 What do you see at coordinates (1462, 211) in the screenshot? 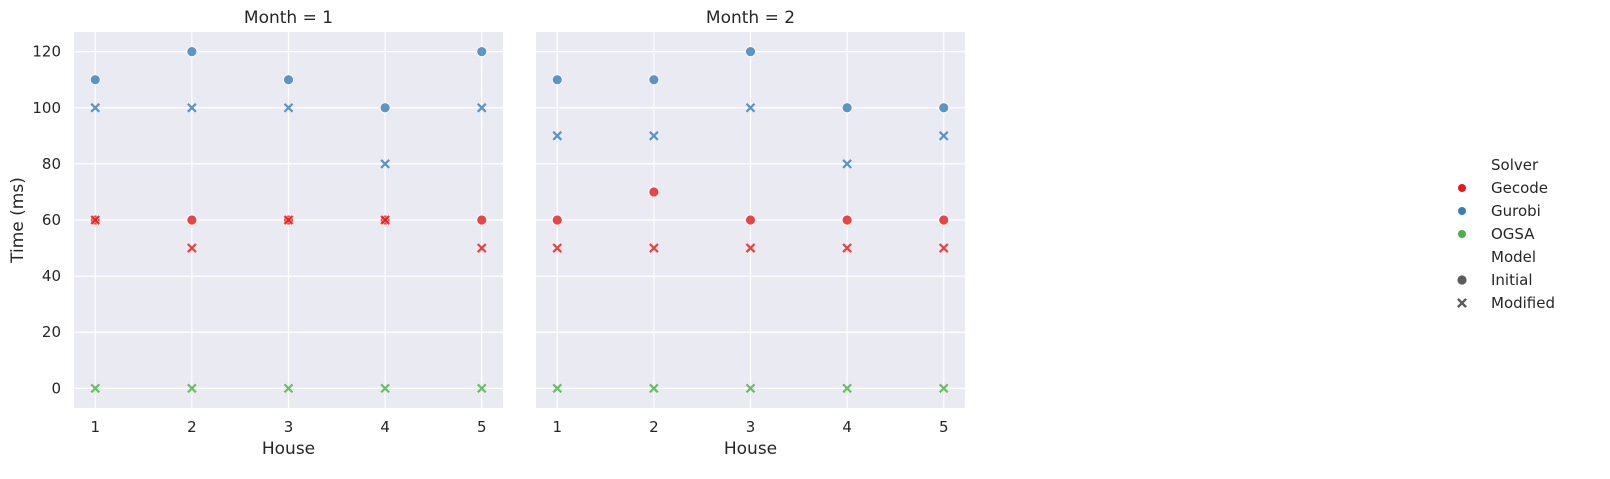
I see `legend-marker-gurobi` at bounding box center [1462, 211].